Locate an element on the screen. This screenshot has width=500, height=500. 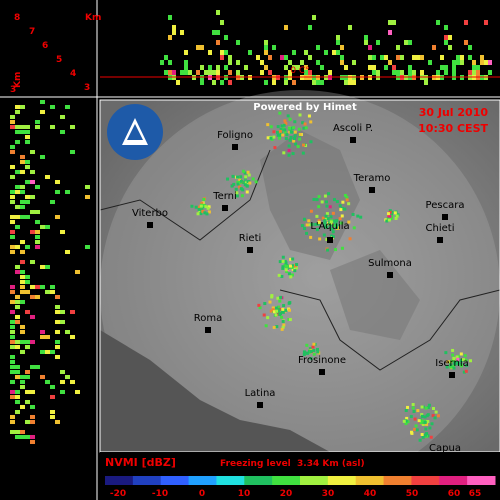
city-label: Isernia is located at coordinates (452, 363).